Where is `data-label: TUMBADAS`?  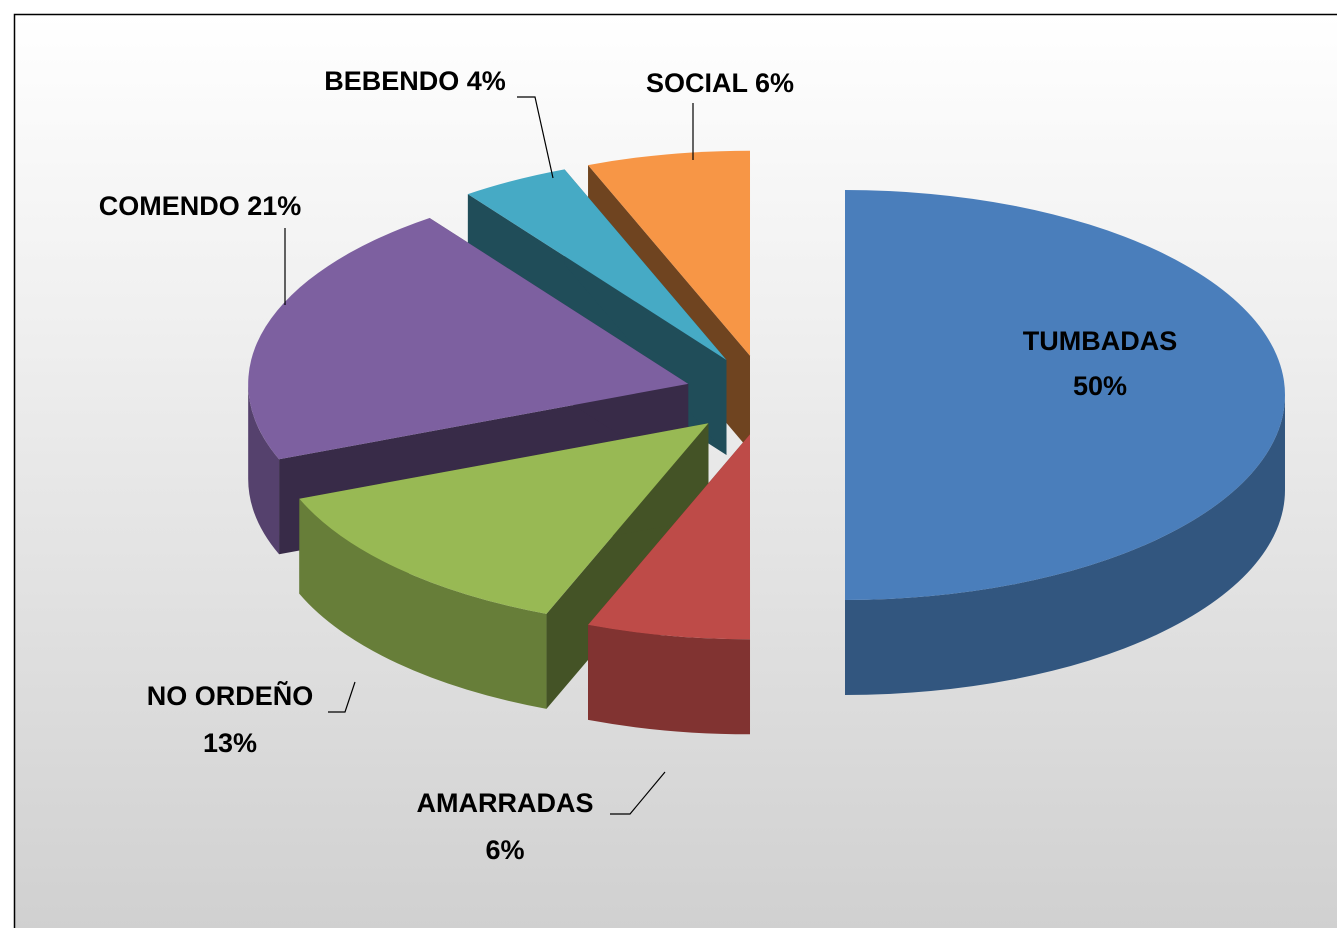
data-label: TUMBADAS is located at coordinates (1100, 341).